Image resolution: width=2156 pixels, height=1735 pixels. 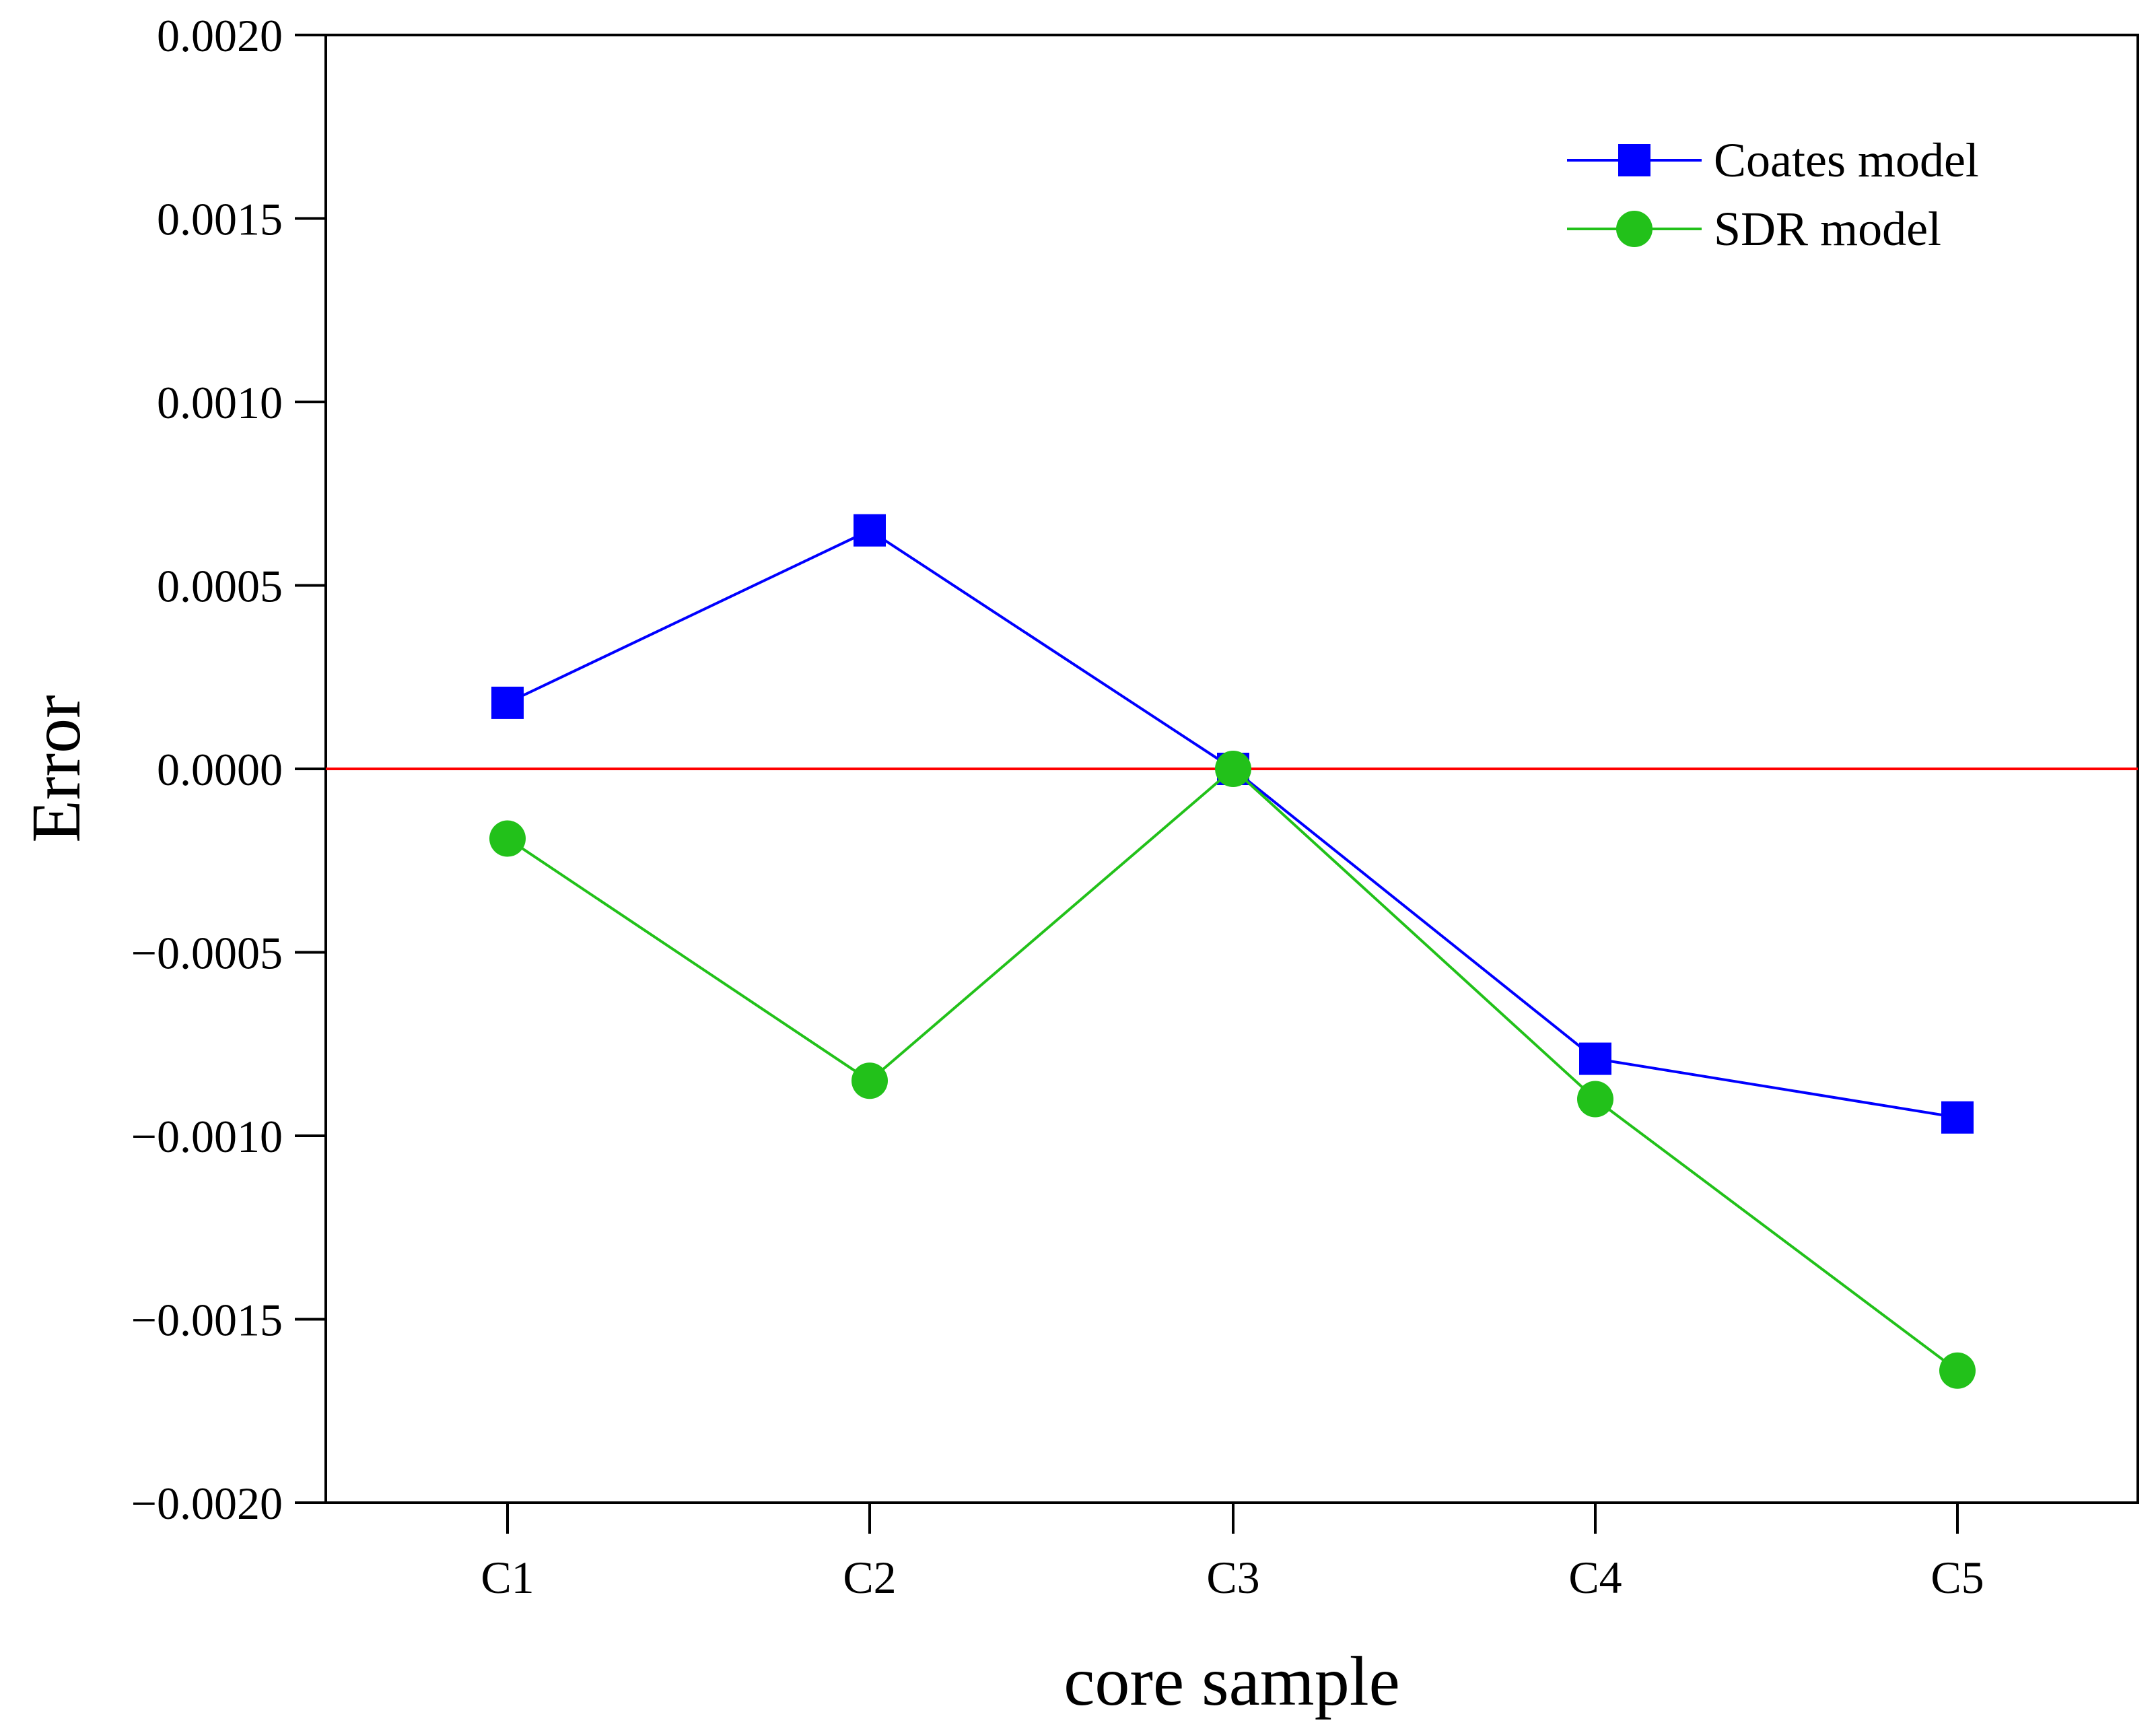 I want to click on x-tick-label: C3, so click(x=1232, y=1577).